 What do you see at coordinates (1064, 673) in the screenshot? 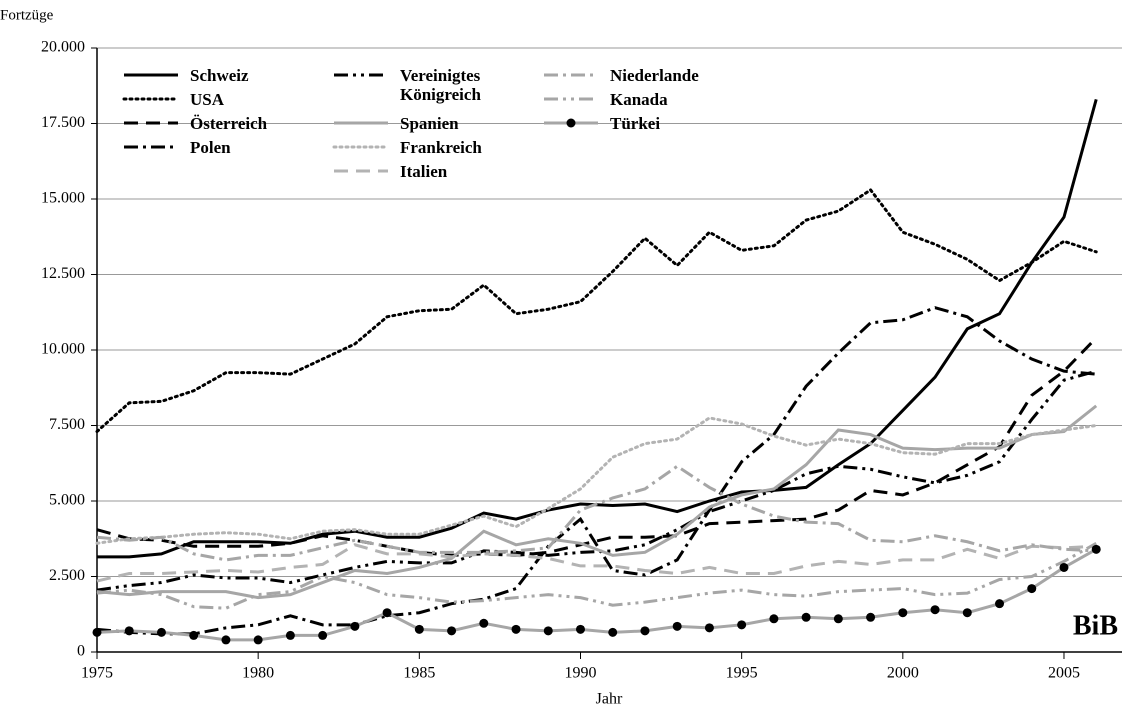
I see `x-tick-label: 2005` at bounding box center [1064, 673].